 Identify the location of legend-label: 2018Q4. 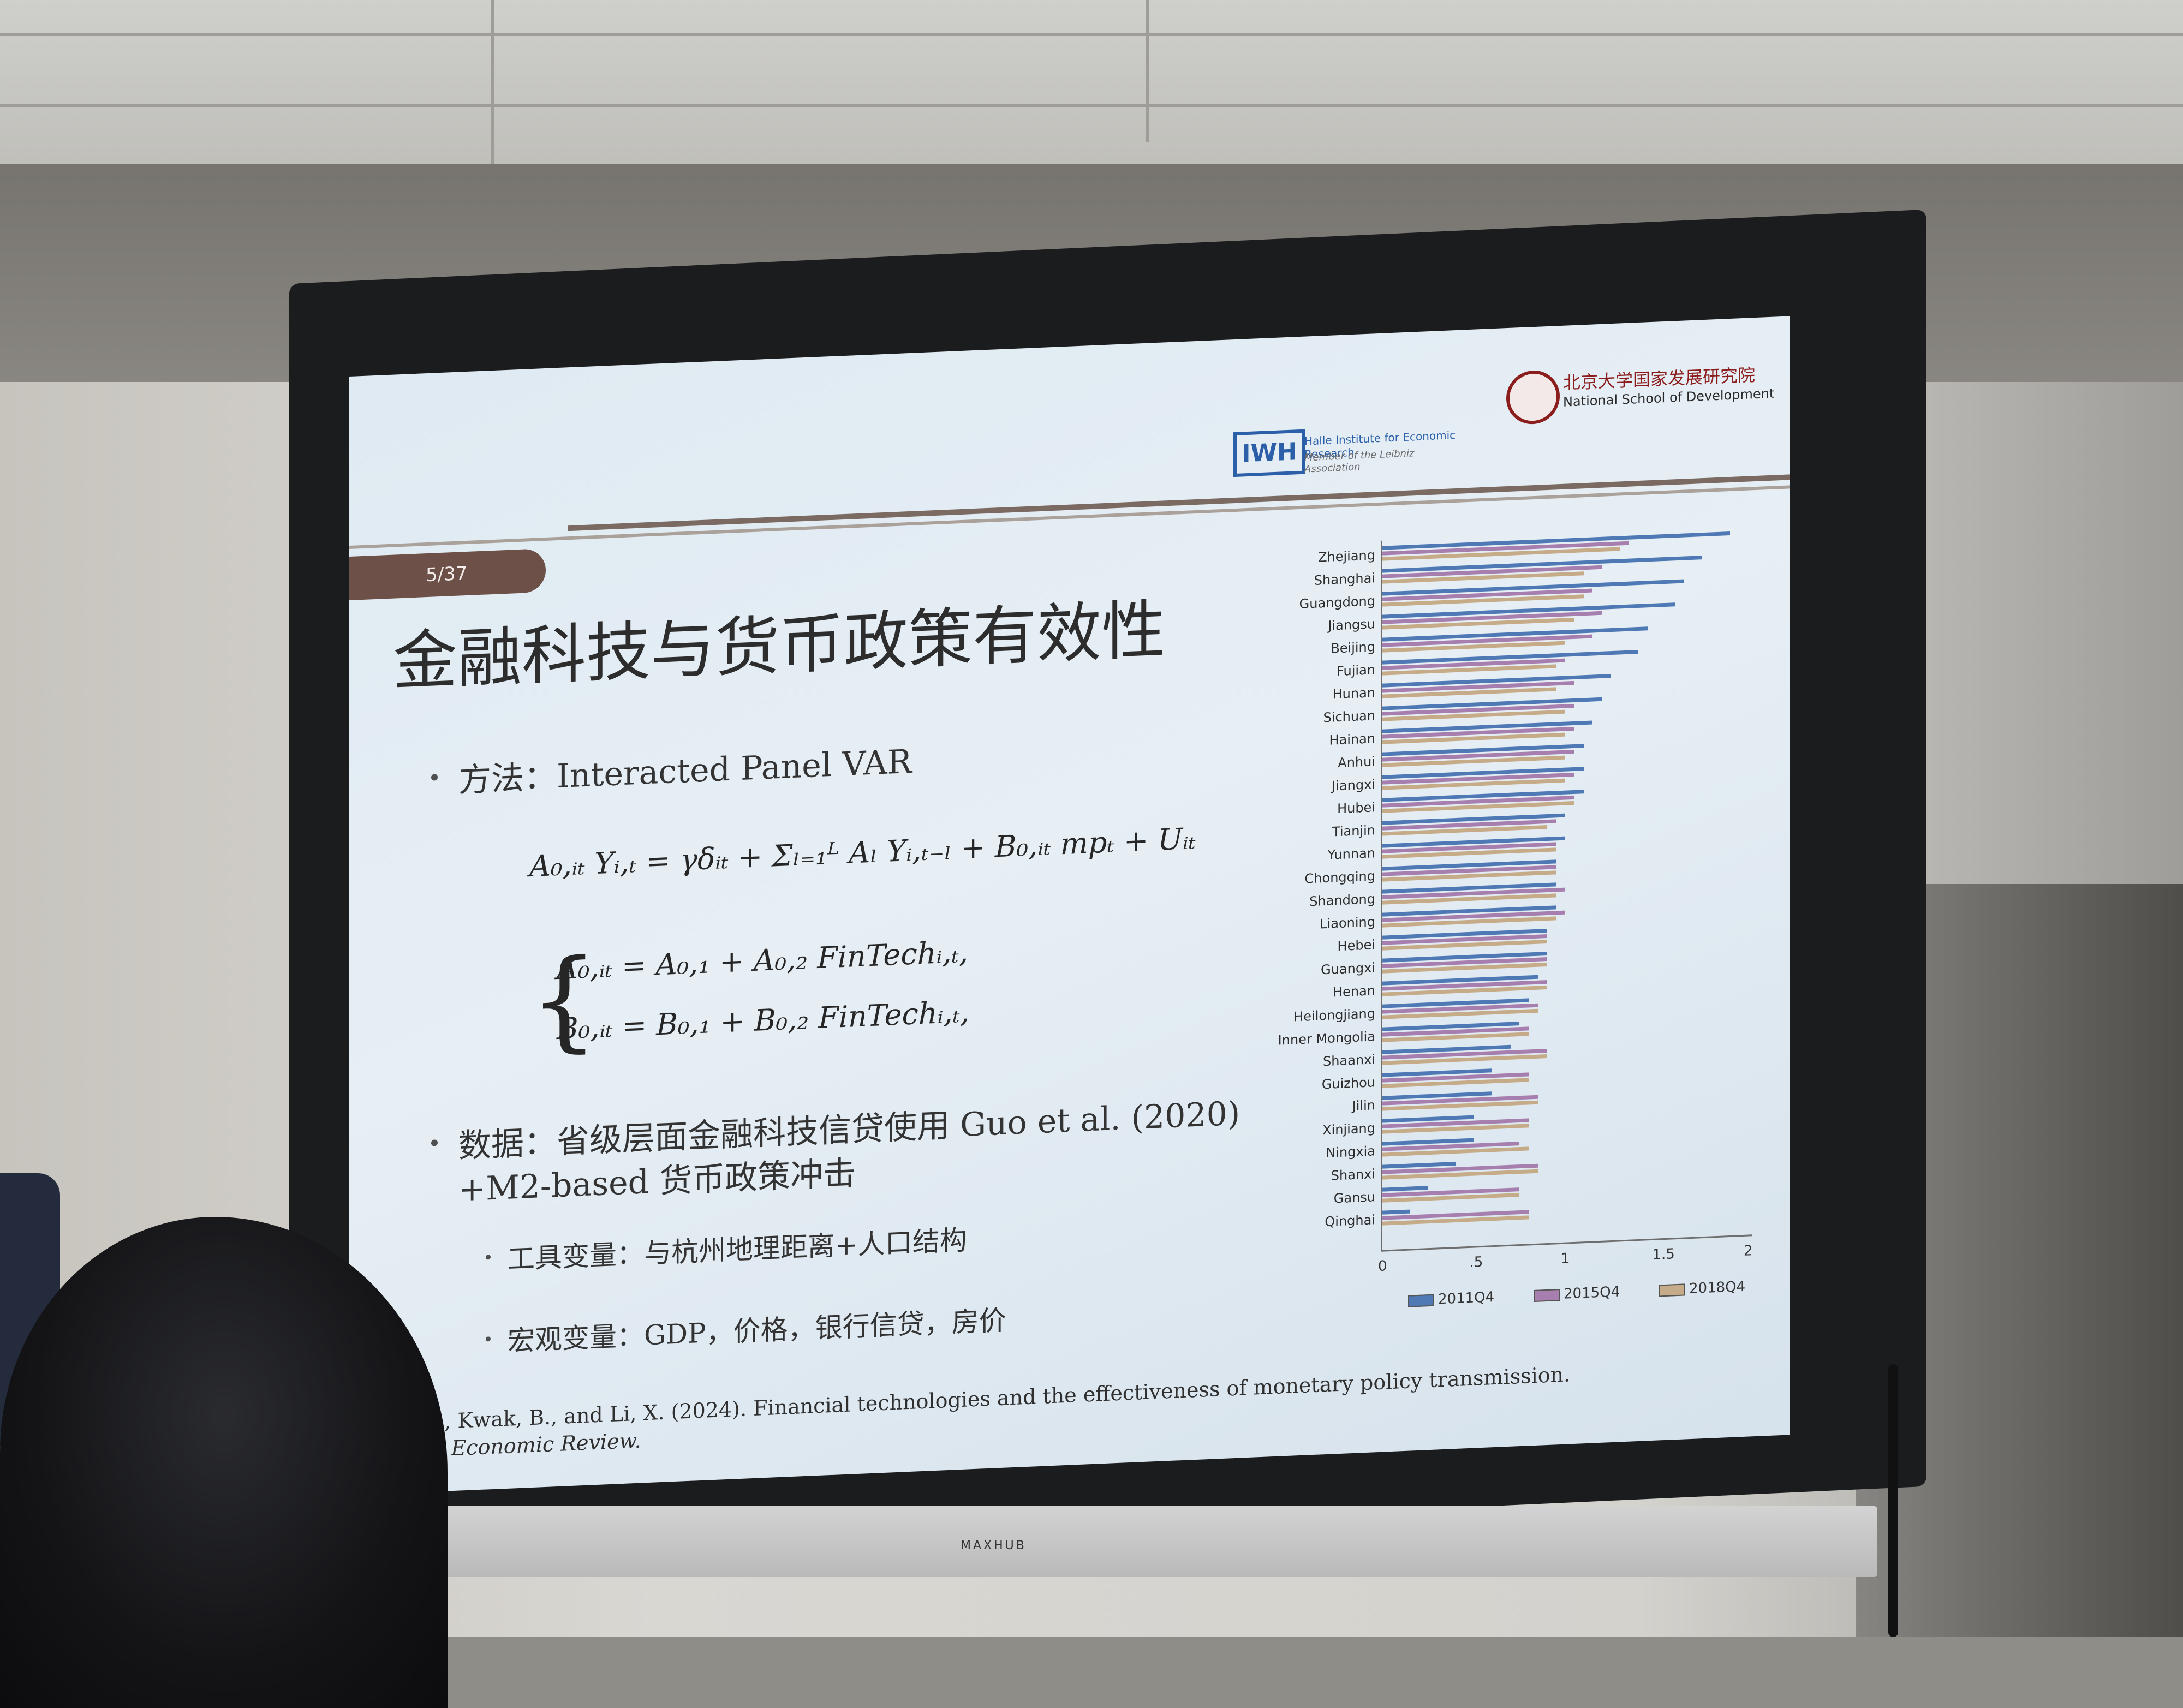
(1717, 1288).